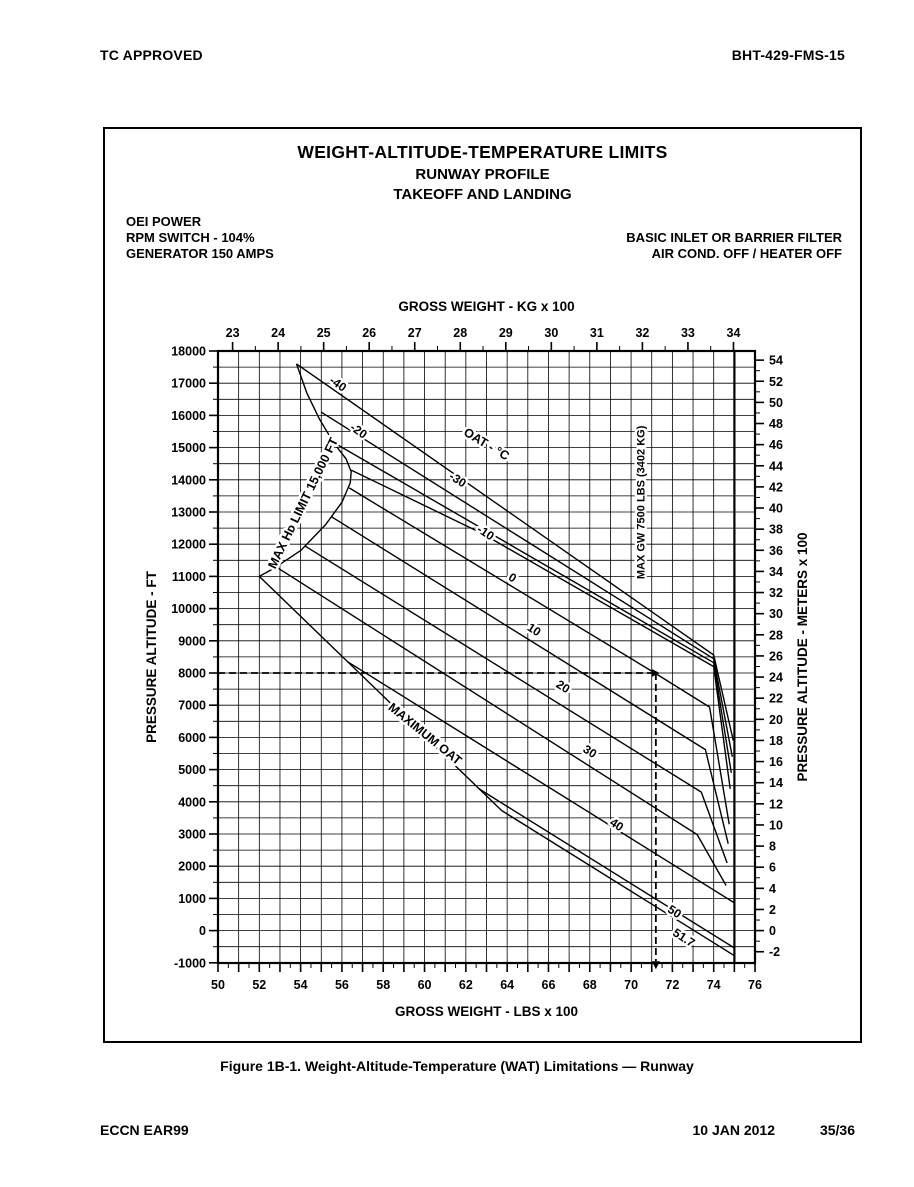  I want to click on svg-text: 42, so click(776, 487).